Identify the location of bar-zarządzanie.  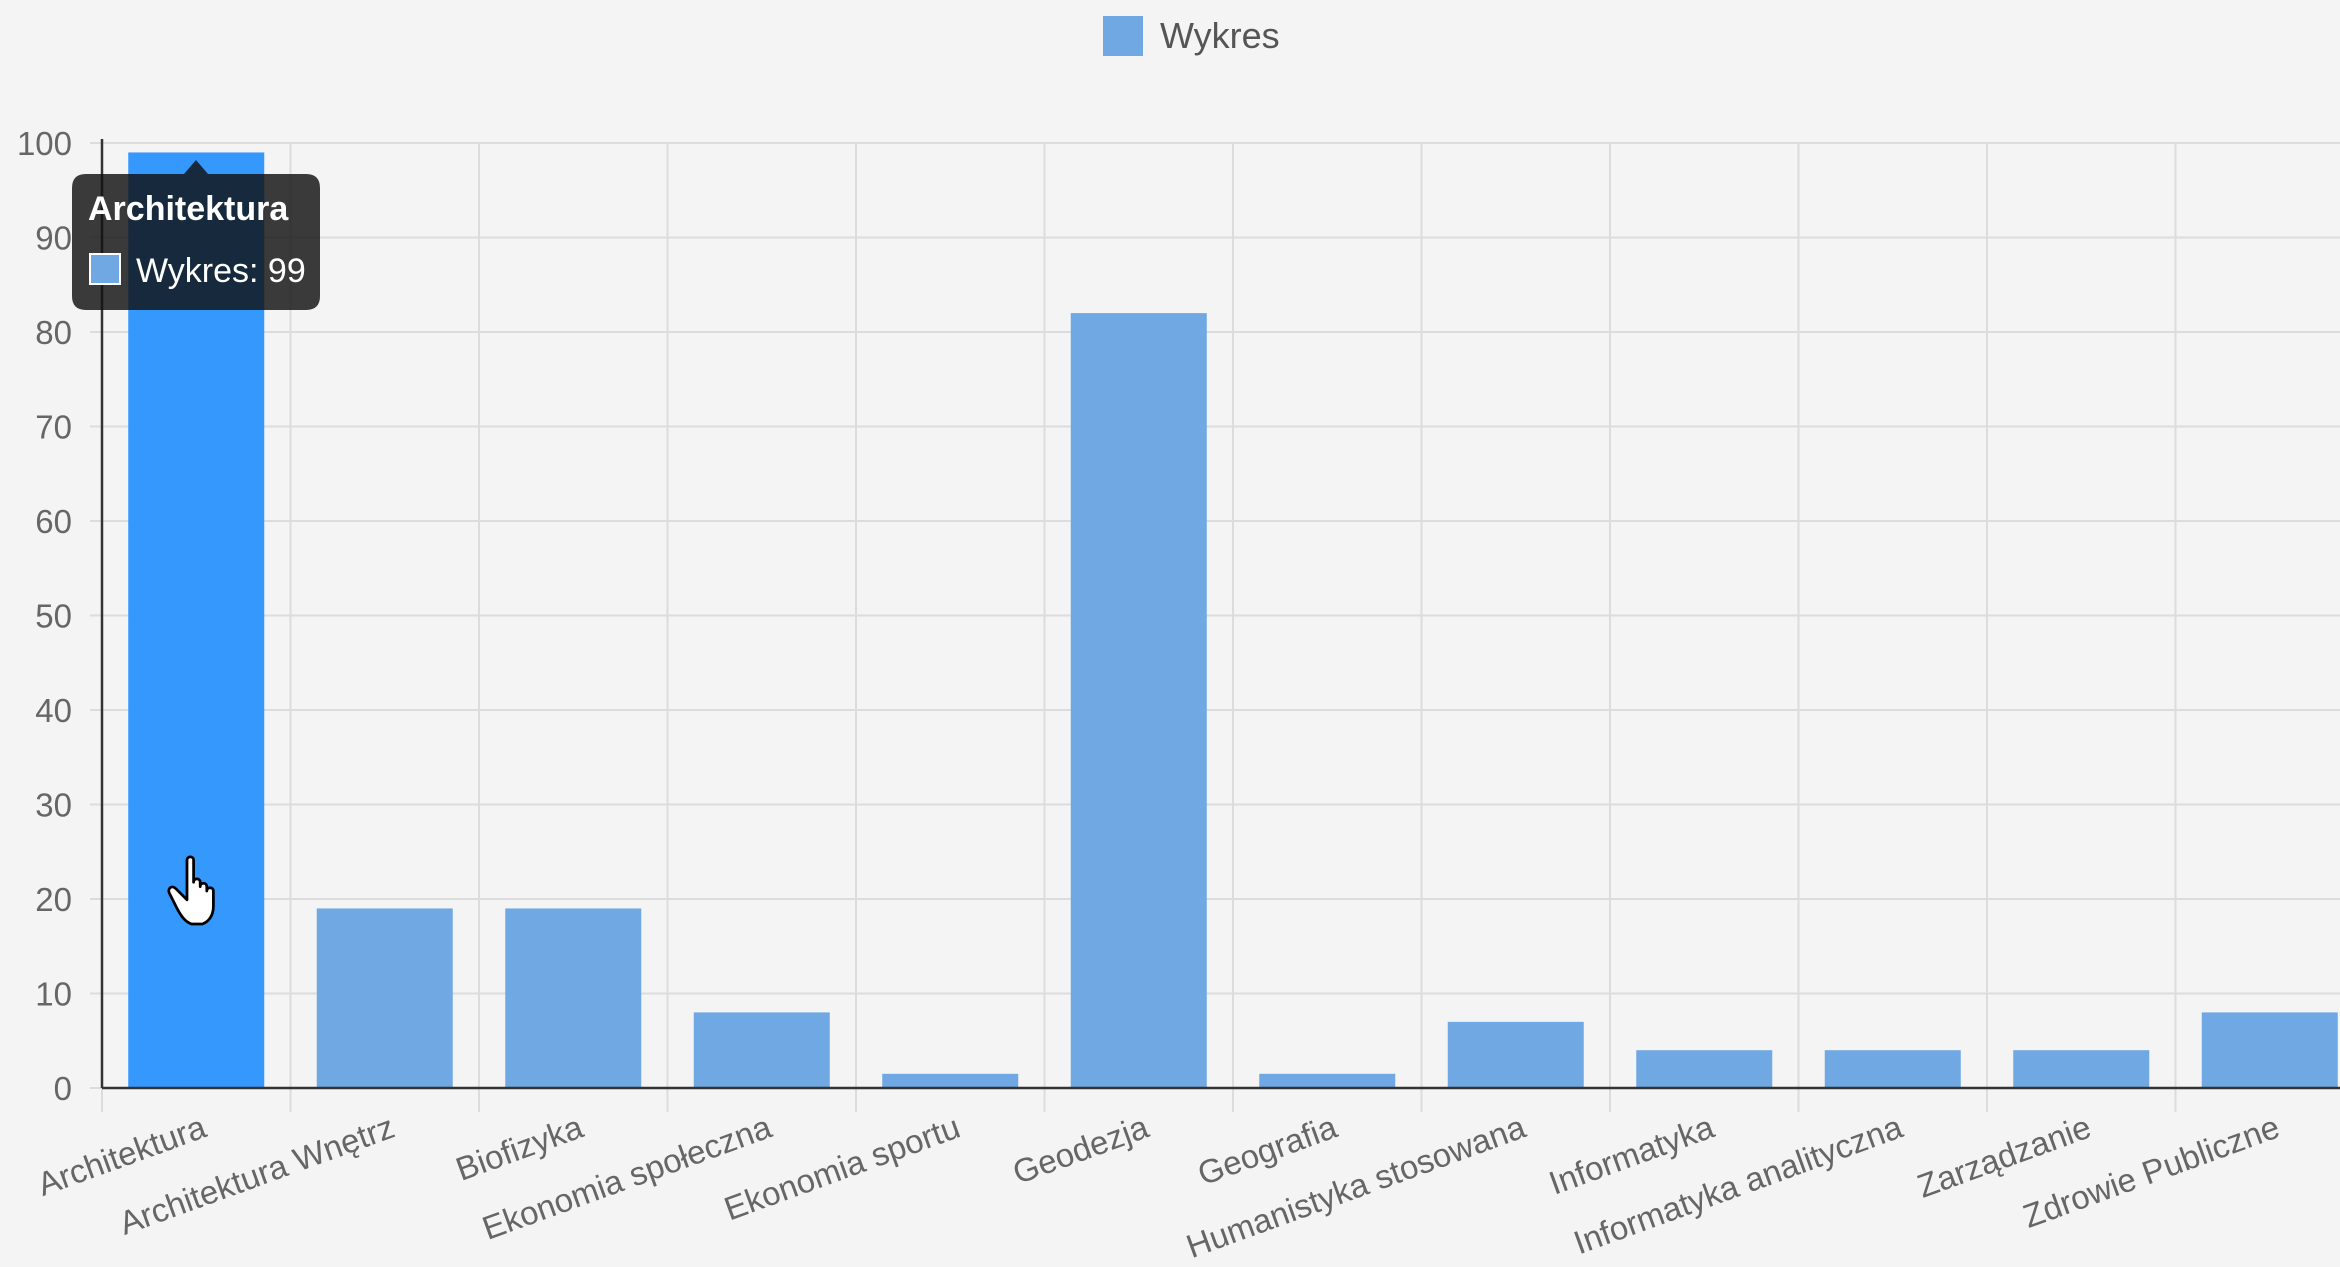
(2081, 1069).